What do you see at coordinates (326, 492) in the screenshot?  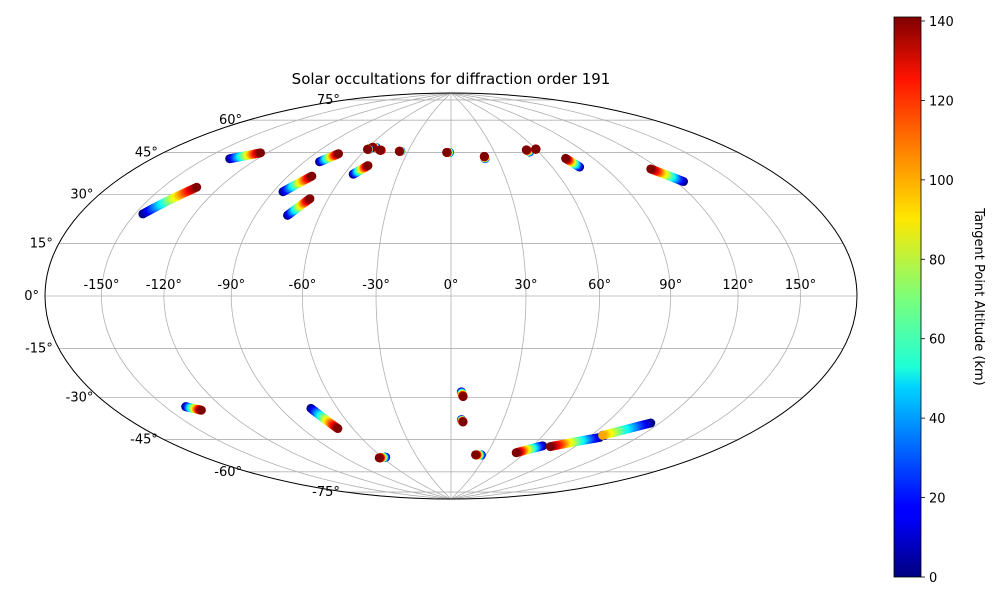 I see `lat-tick-label: -75°` at bounding box center [326, 492].